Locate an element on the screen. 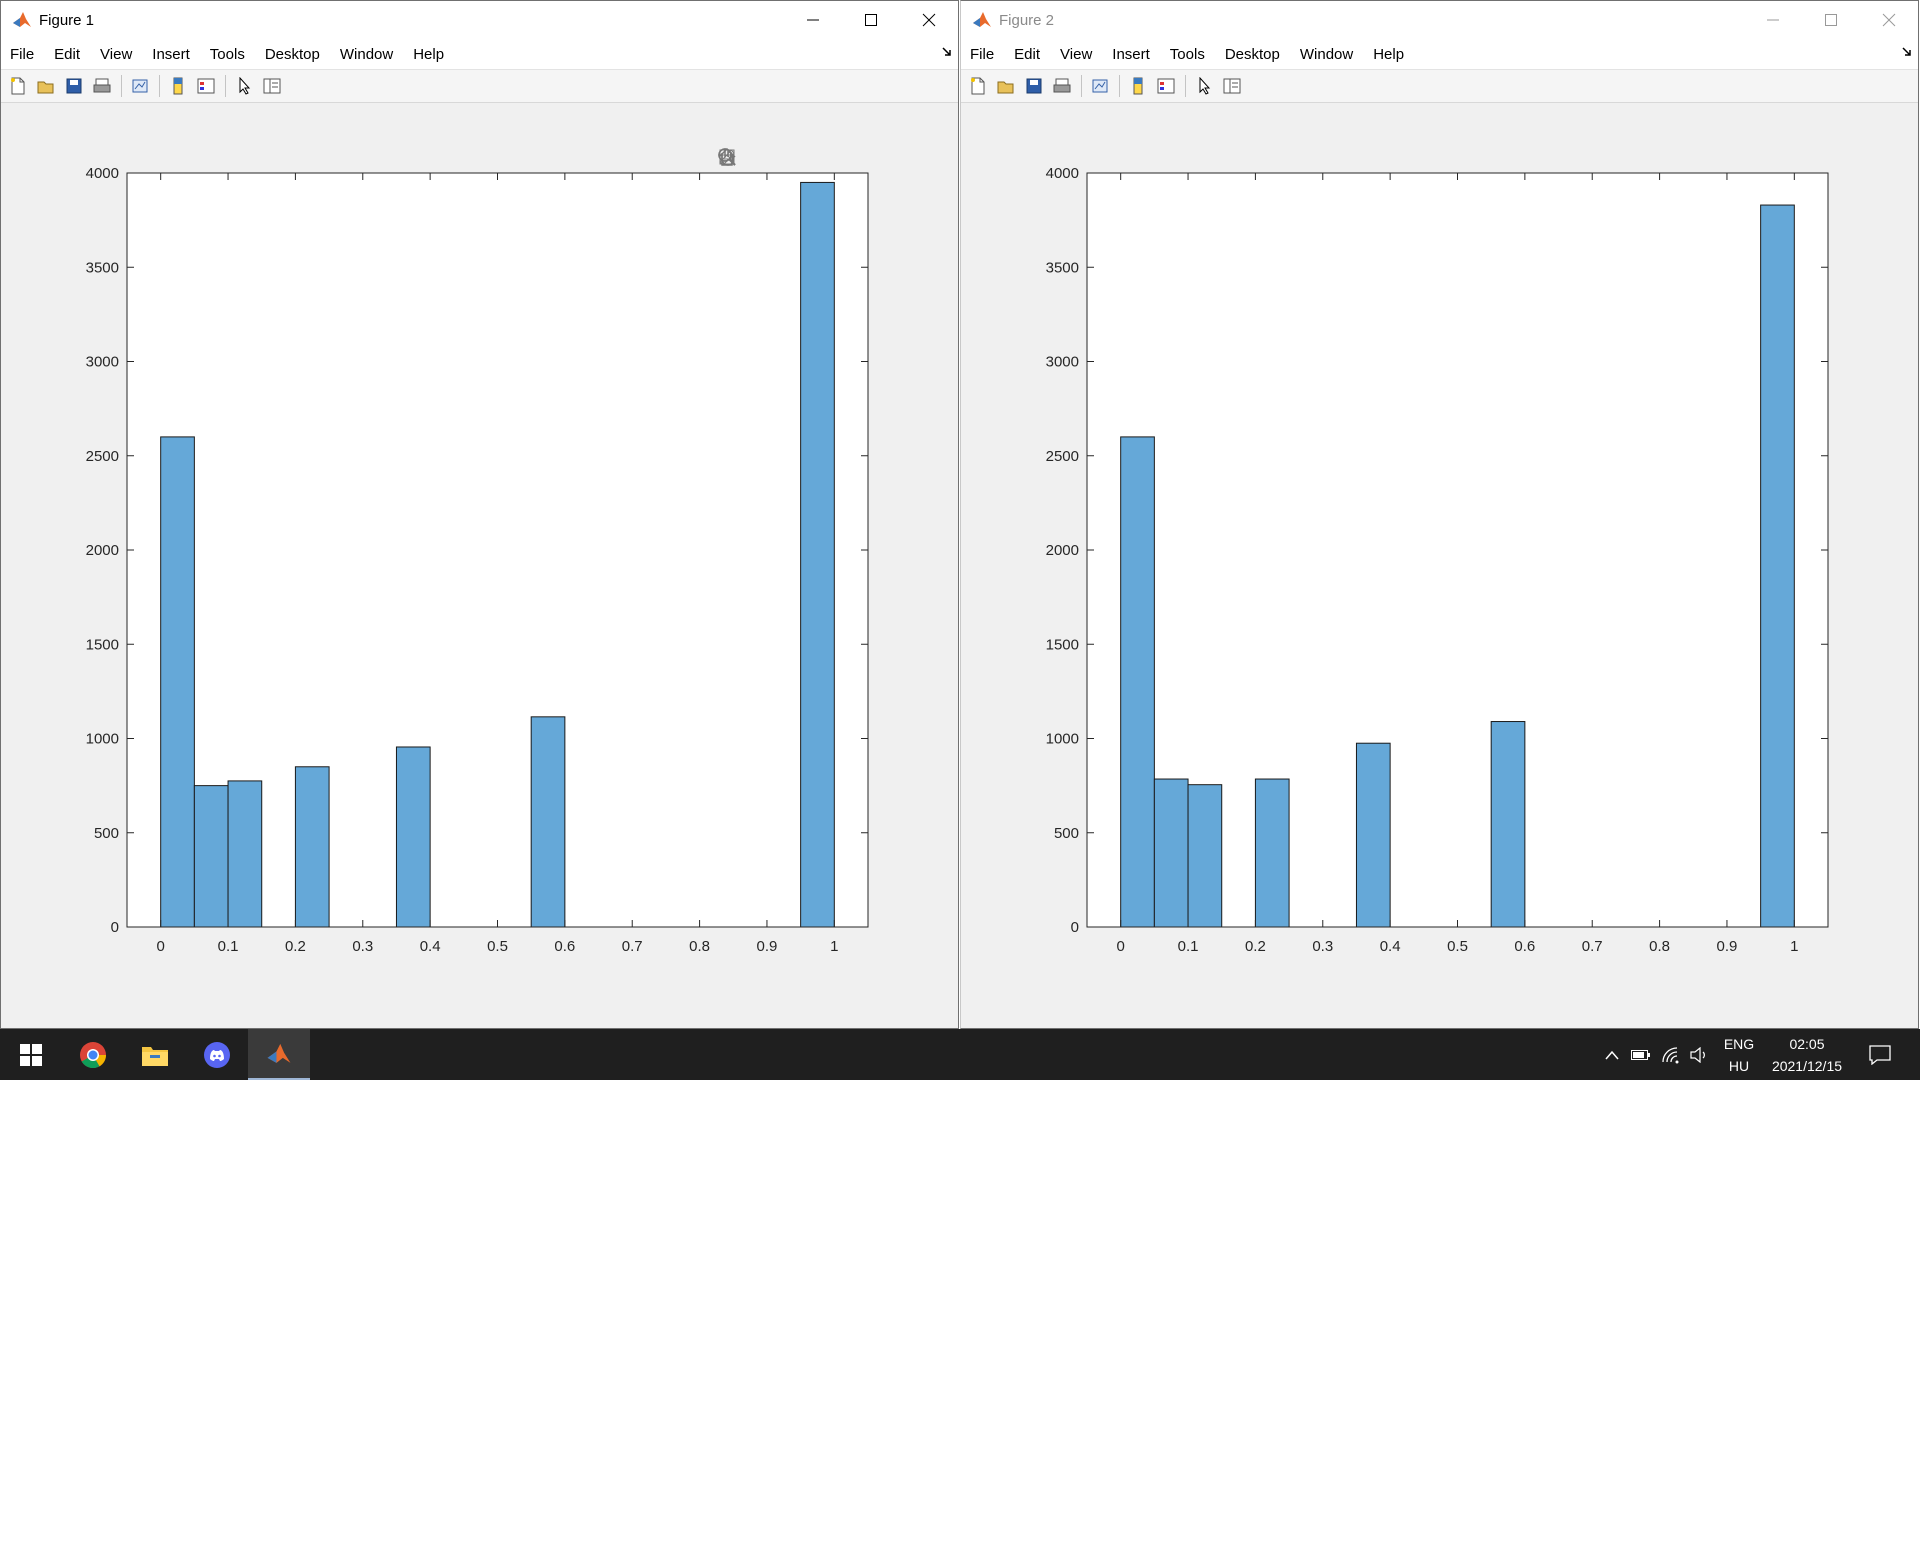  speaker-icon is located at coordinates (1697, 1054).